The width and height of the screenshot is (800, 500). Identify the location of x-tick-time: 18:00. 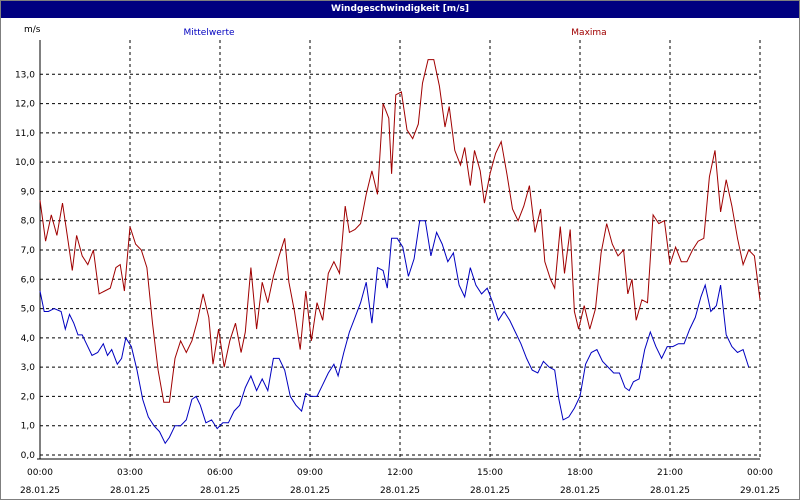
(580, 473).